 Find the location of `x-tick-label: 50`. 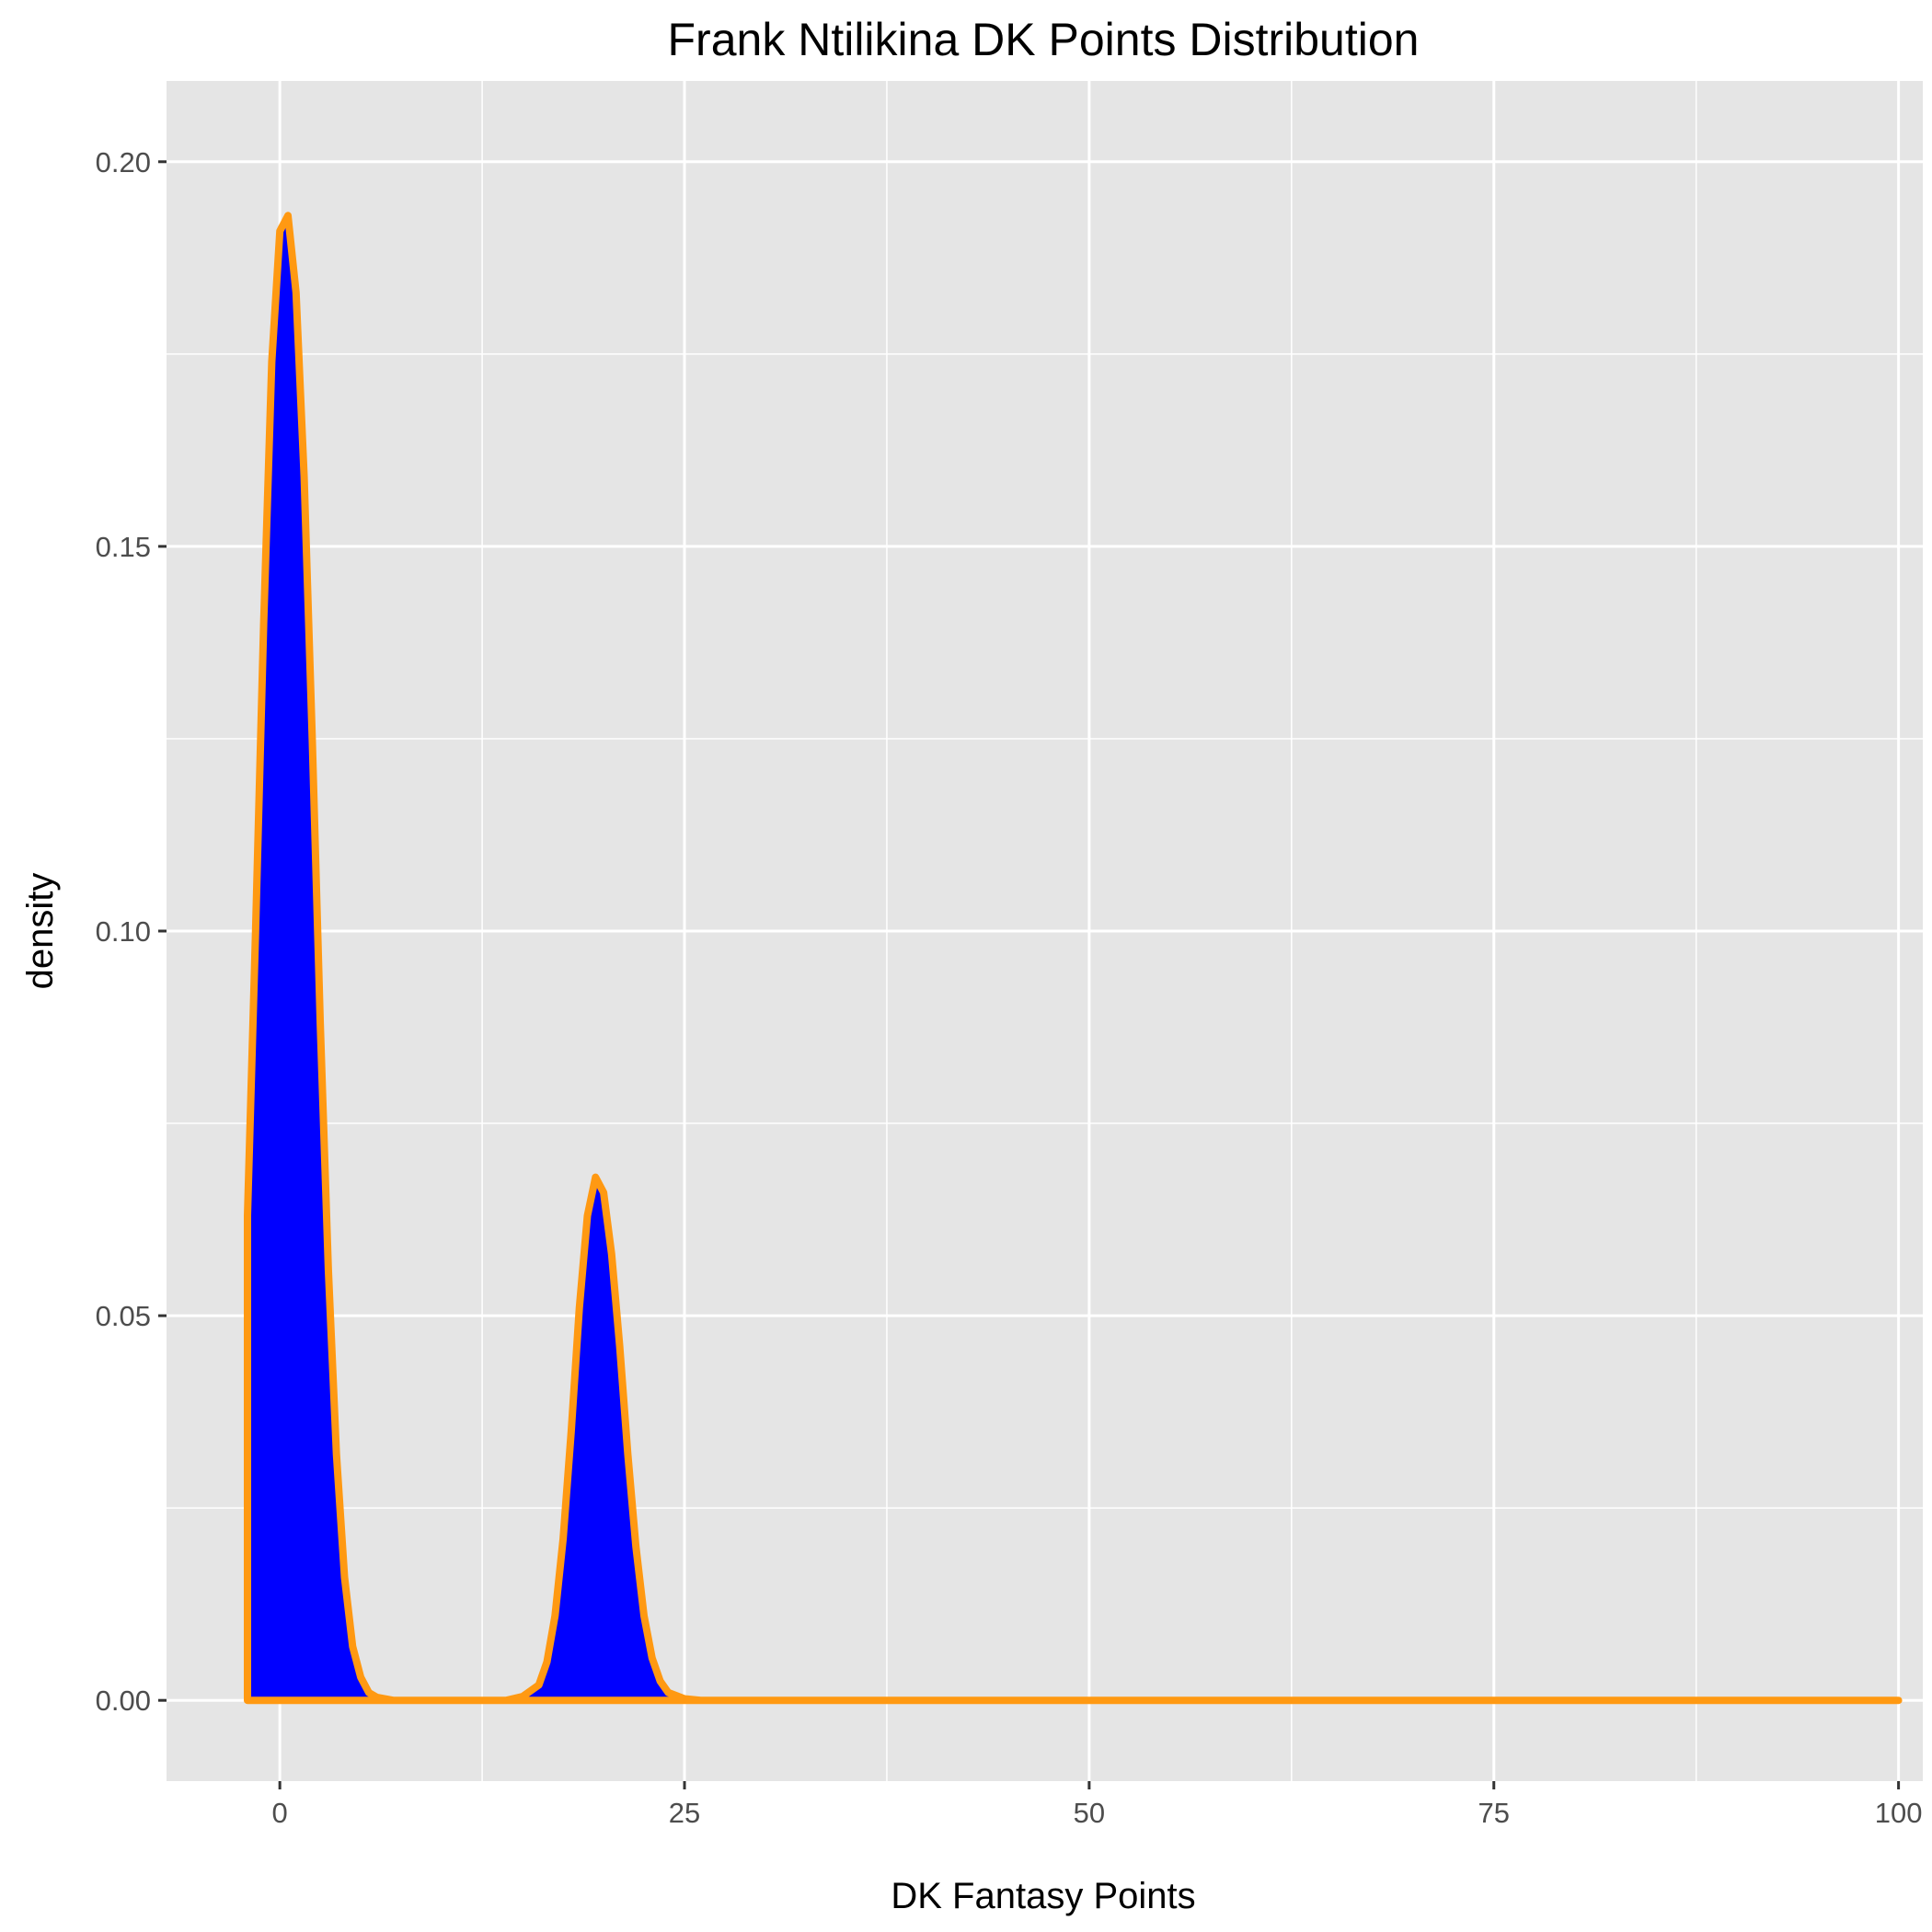

x-tick-label: 50 is located at coordinates (1089, 1813).